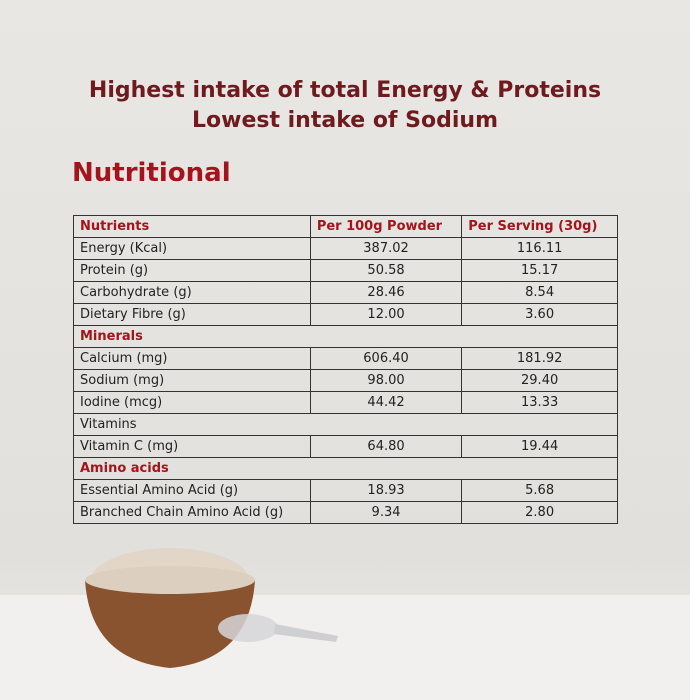 The image size is (690, 700). I want to click on value-cell: 15.17, so click(539, 270).